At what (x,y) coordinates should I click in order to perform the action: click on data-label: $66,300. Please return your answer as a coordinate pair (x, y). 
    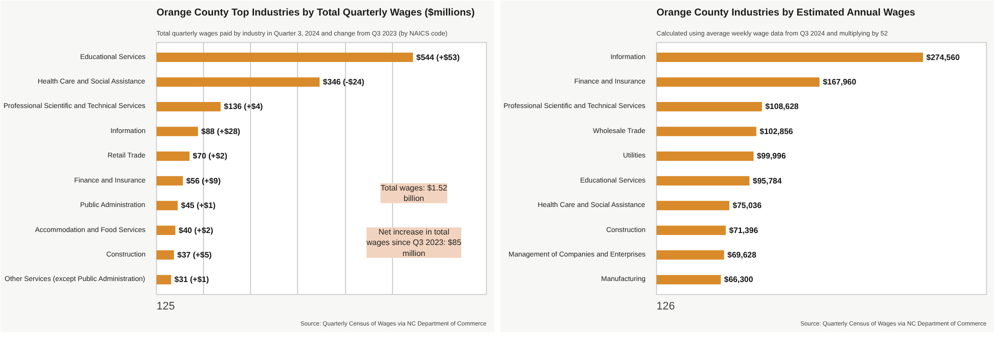
    Looking at the image, I should click on (739, 279).